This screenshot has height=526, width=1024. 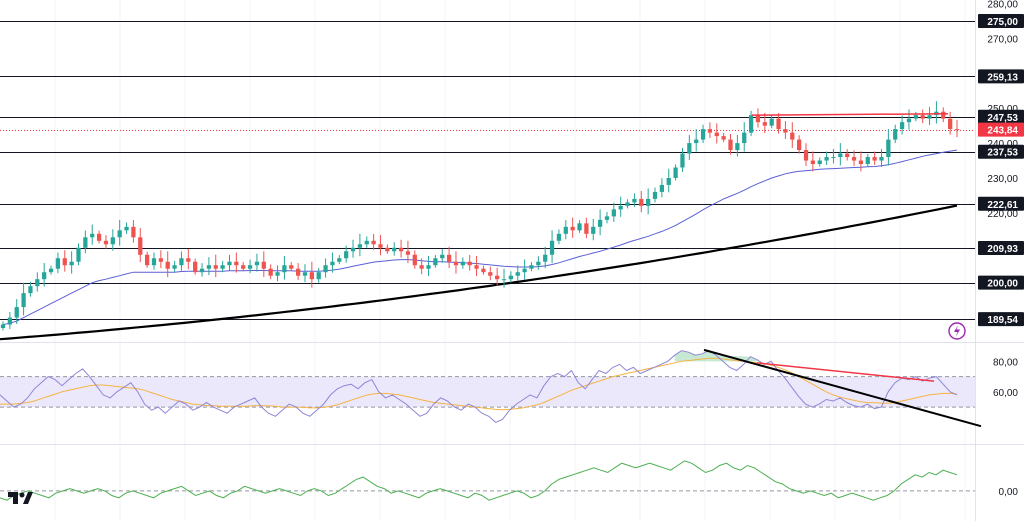 What do you see at coordinates (1001, 319) in the screenshot?
I see `level-price-tag: 189,54` at bounding box center [1001, 319].